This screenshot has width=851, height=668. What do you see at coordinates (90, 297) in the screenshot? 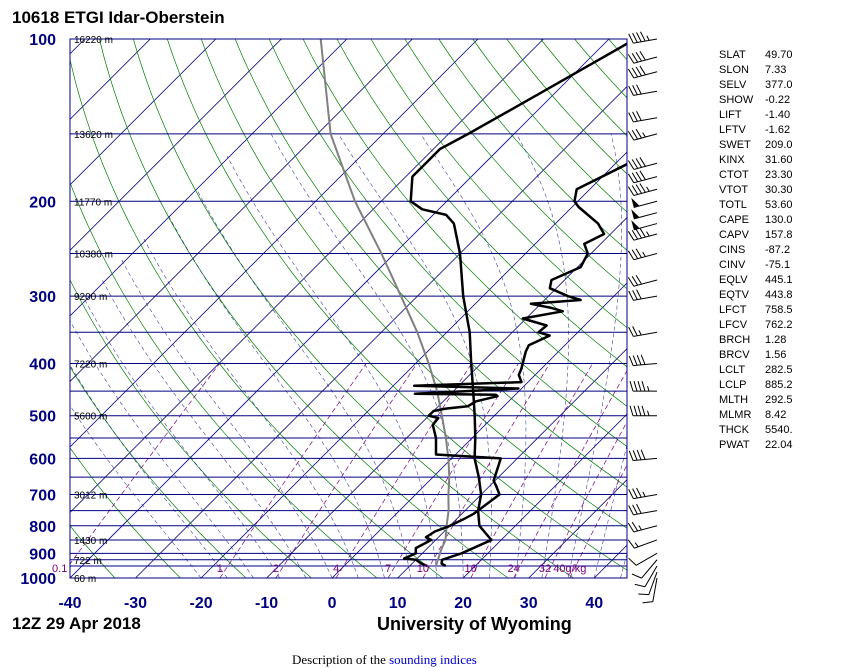
I see `height-label: 9200 m` at bounding box center [90, 297].